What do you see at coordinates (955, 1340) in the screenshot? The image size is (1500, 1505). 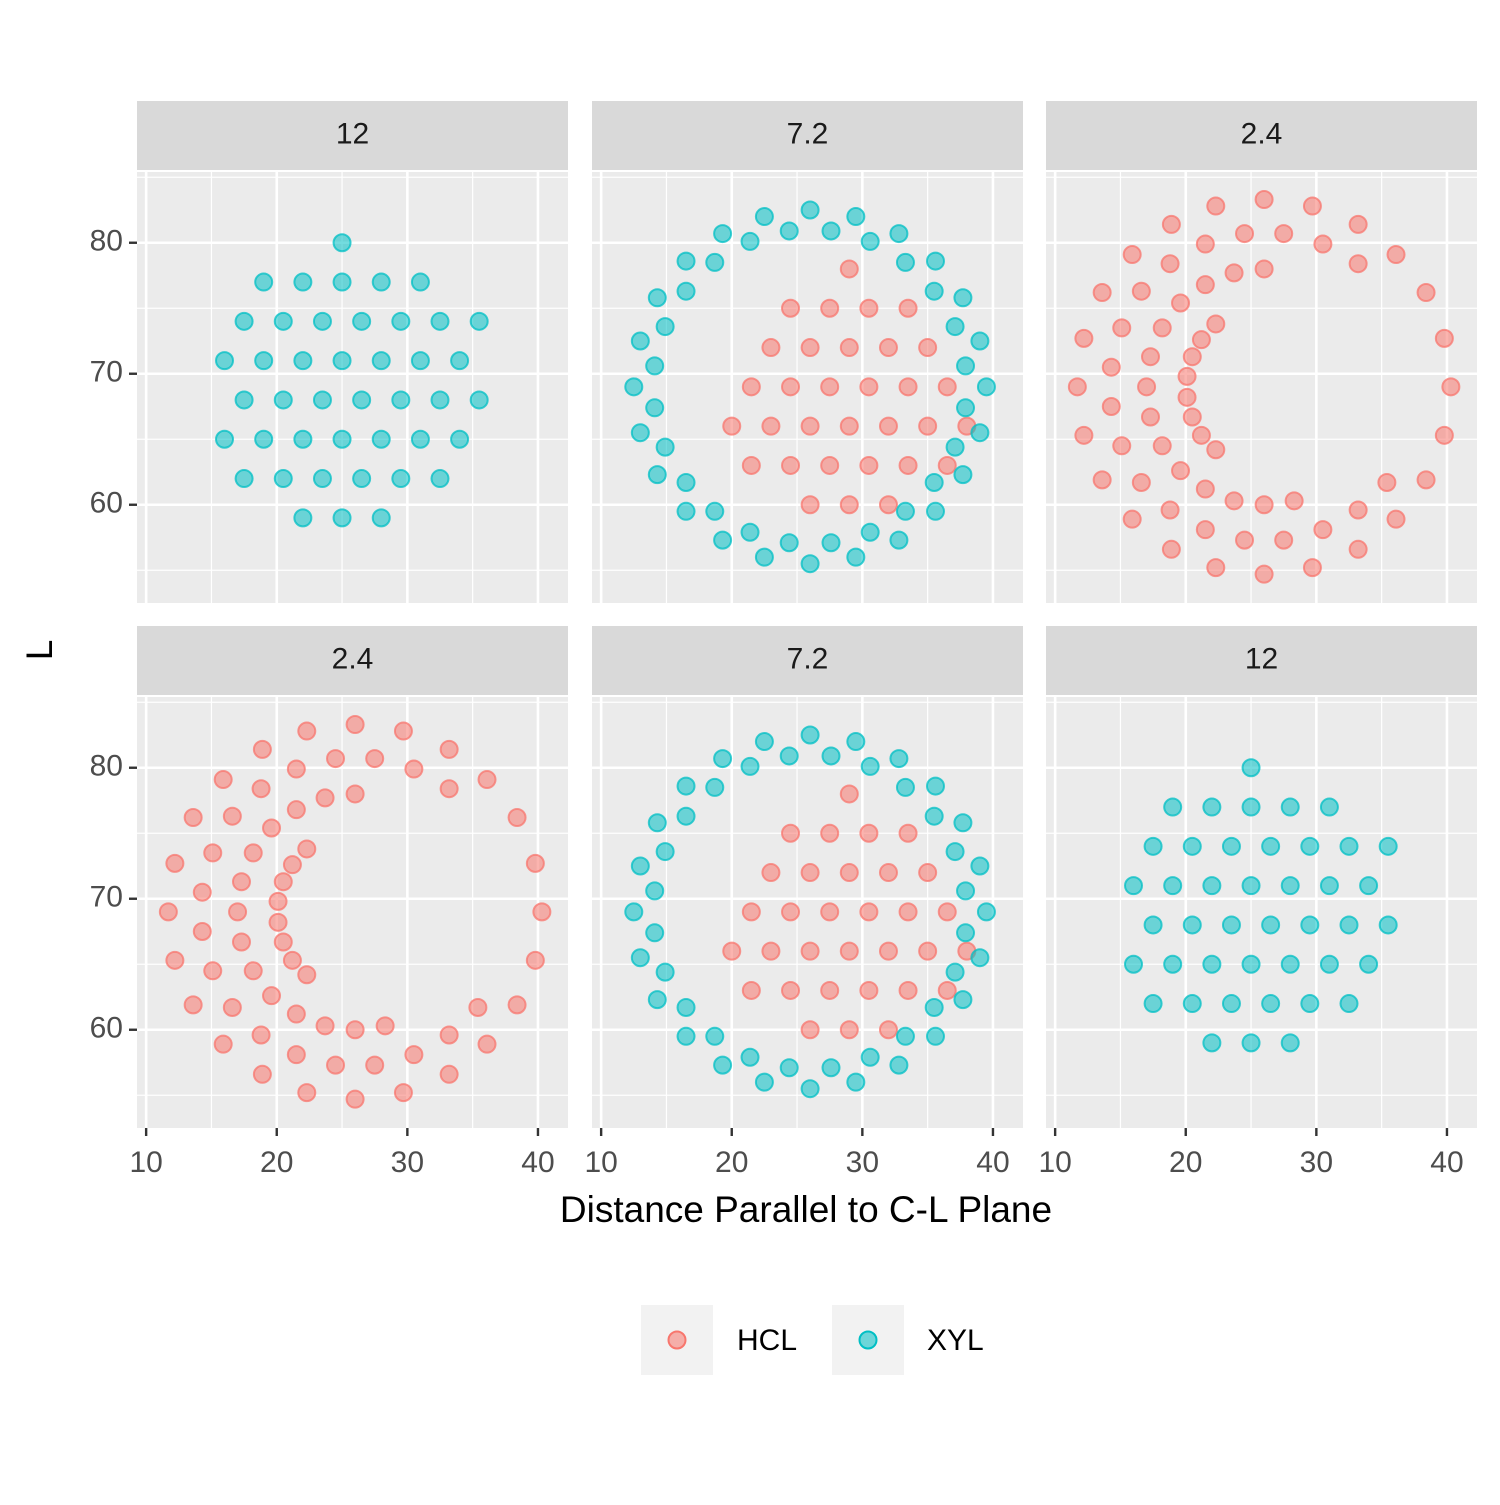 I see `legend-label: XYL` at bounding box center [955, 1340].